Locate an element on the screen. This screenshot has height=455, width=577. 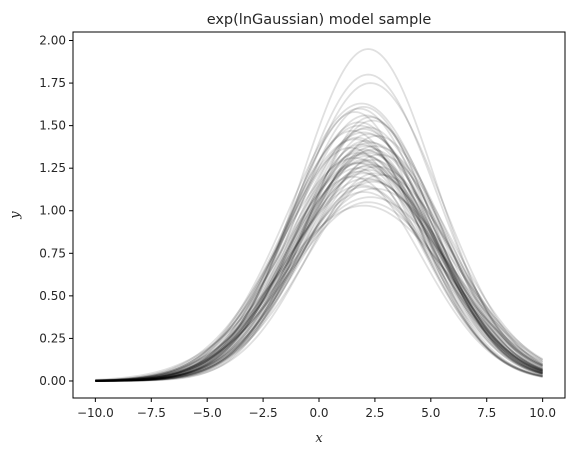
y-tick-label: 2.00 is located at coordinates (52, 41).